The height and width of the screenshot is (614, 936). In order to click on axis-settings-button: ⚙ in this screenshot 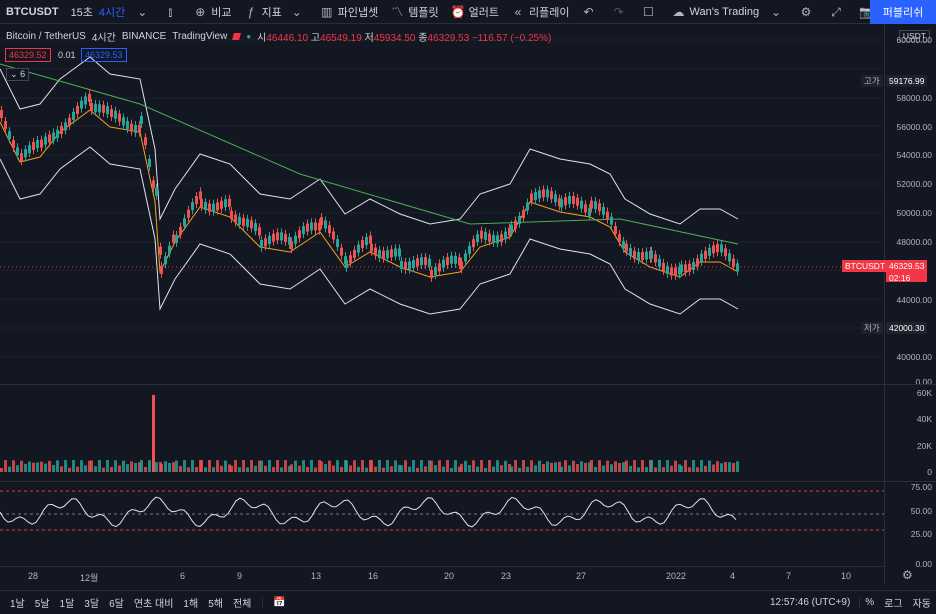, I will do `click(907, 575)`.